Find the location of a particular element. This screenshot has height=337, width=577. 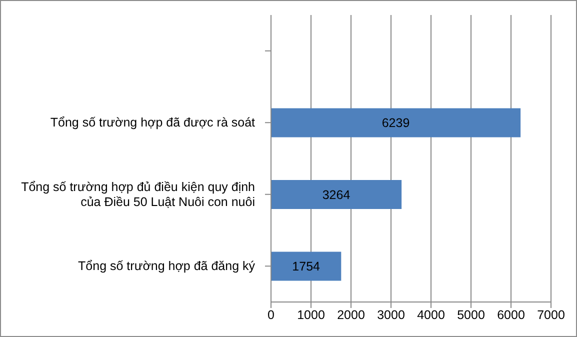

data-label: 1754 is located at coordinates (306, 267).